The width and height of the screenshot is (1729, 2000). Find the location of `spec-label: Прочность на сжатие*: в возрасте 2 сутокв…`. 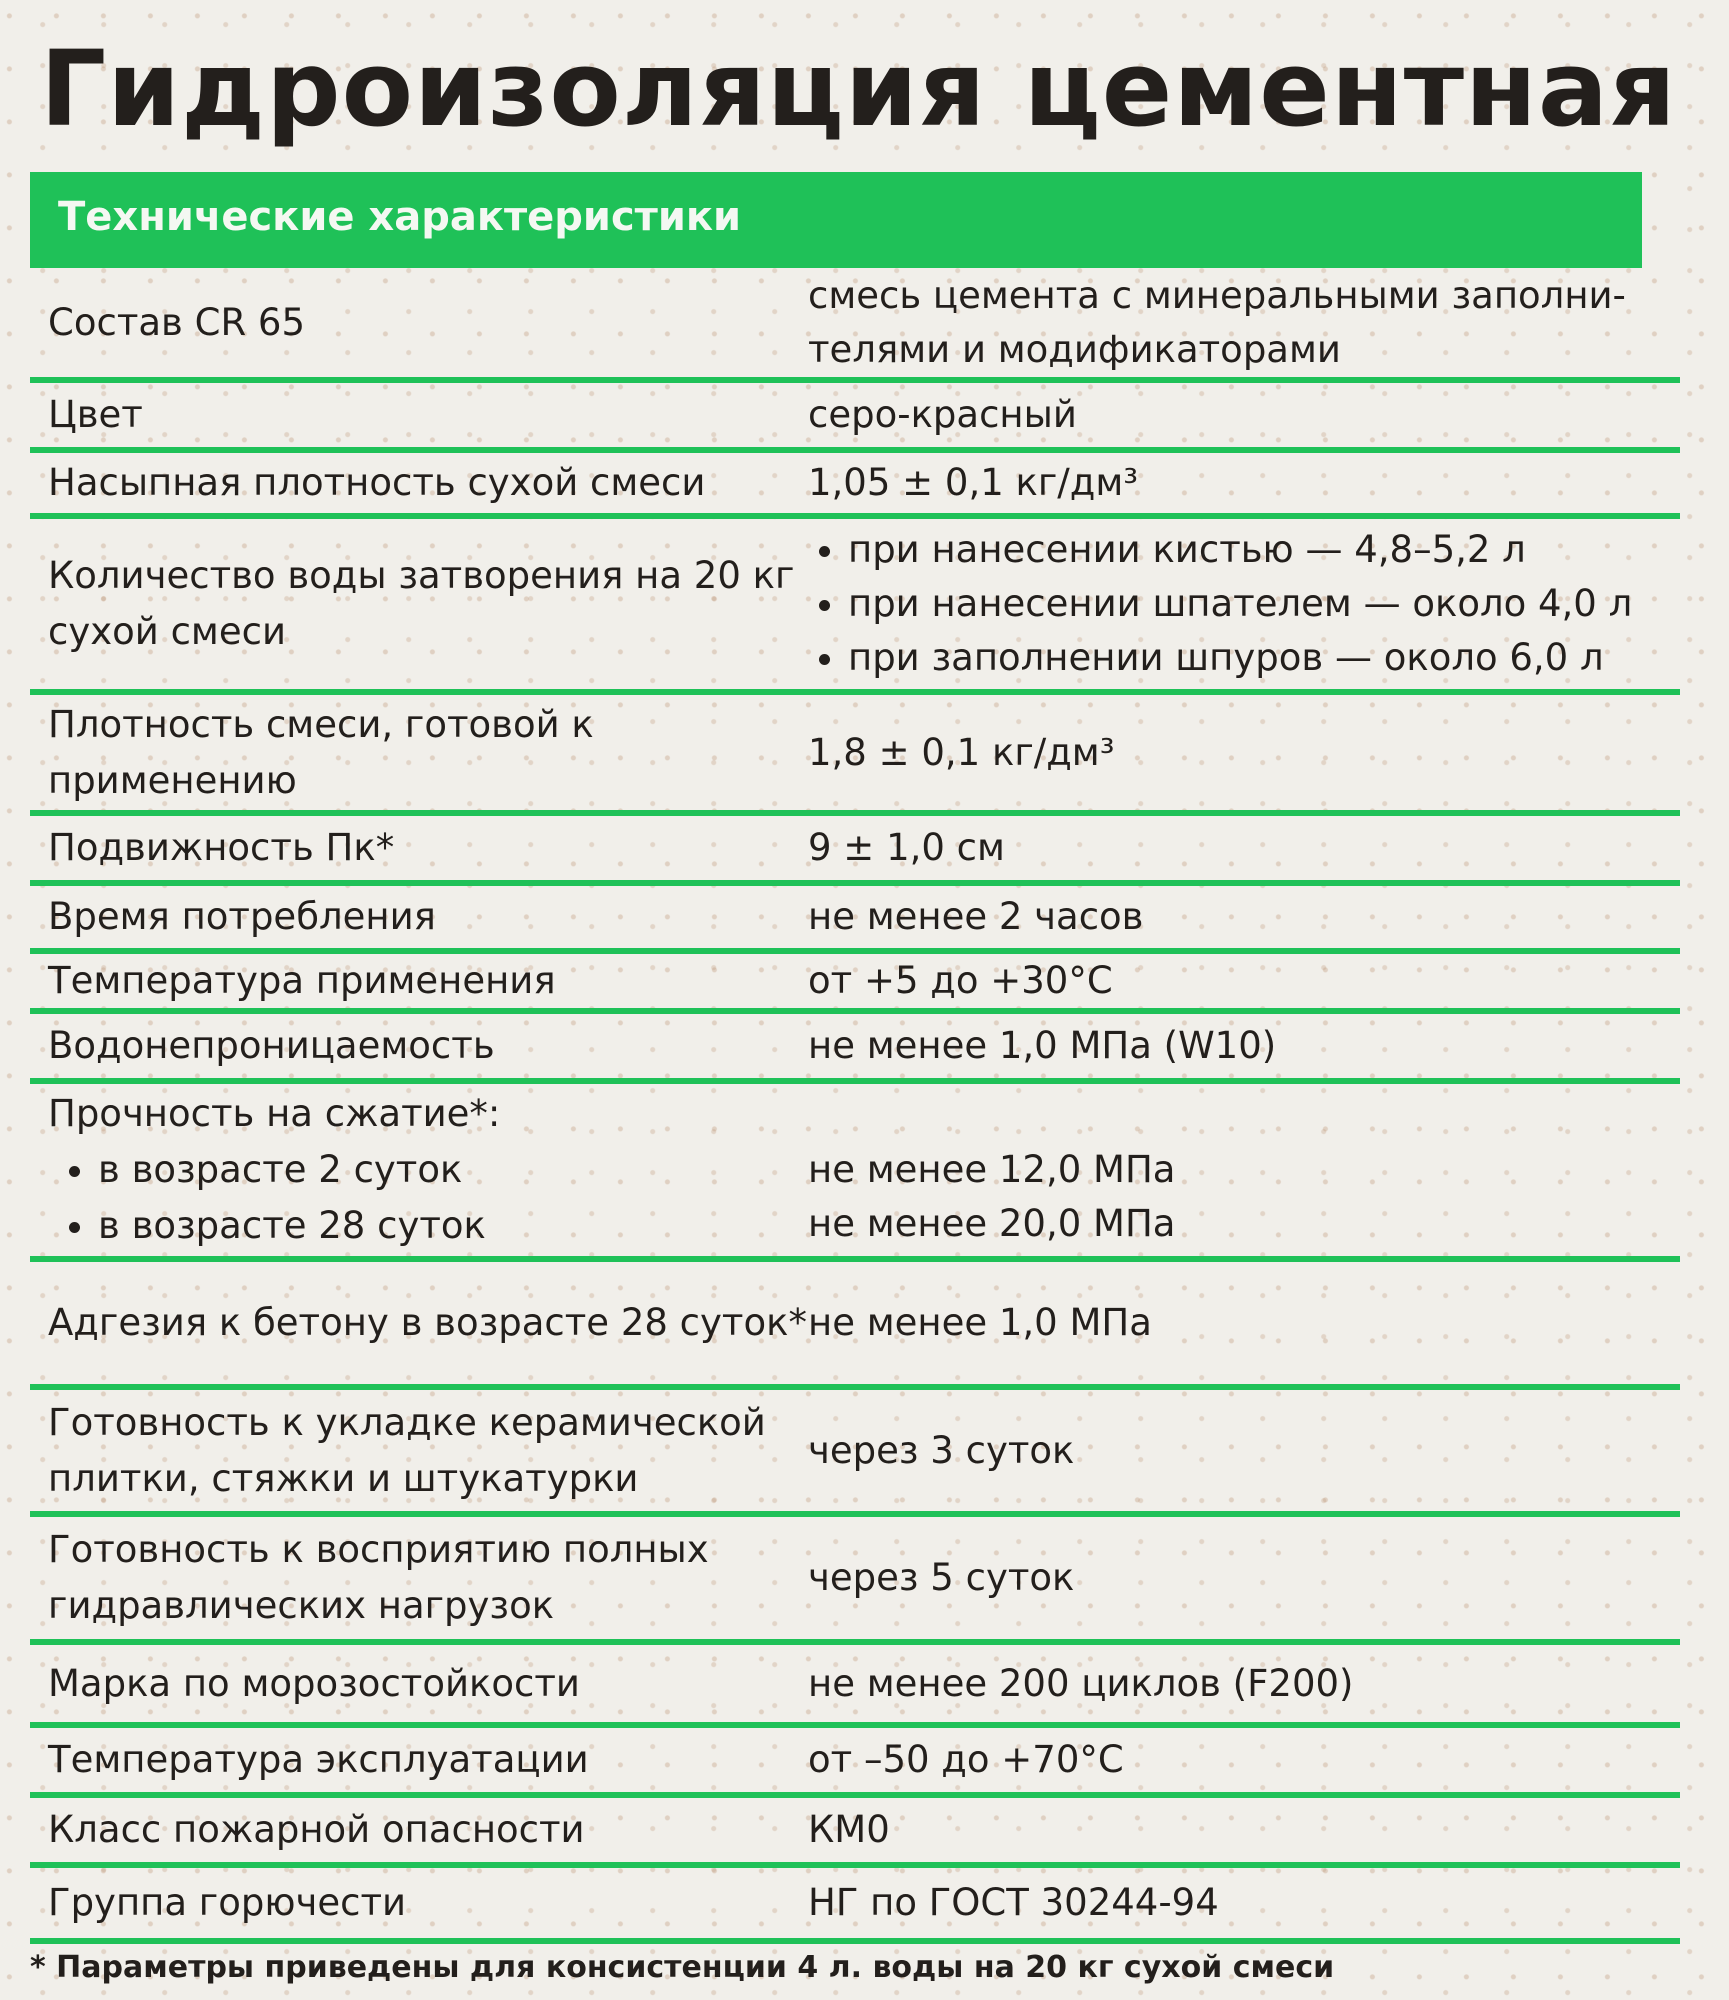

spec-label: Прочность на сжатие*: в возрасте 2 сутокв… is located at coordinates (419, 1170).